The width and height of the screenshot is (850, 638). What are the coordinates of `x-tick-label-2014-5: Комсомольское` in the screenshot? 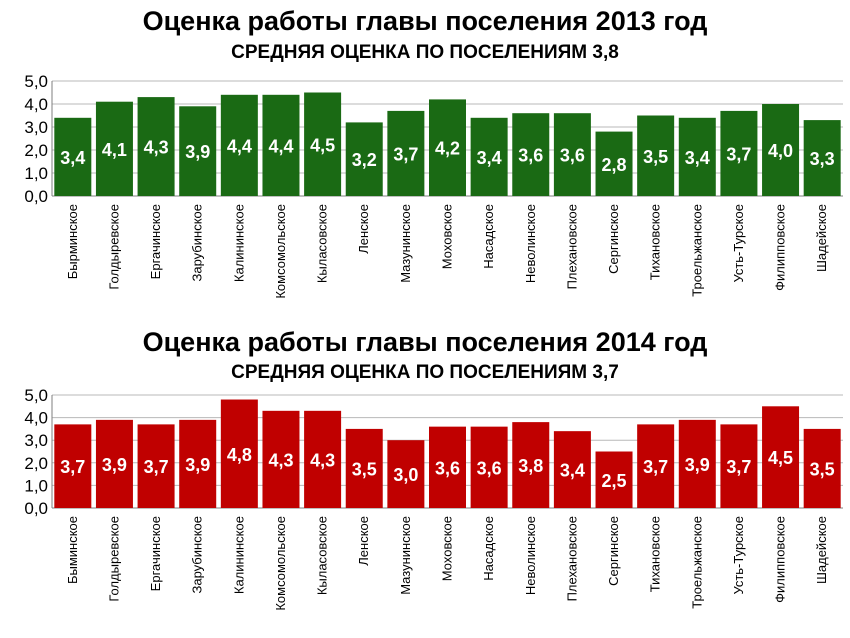 It's located at (280, 563).